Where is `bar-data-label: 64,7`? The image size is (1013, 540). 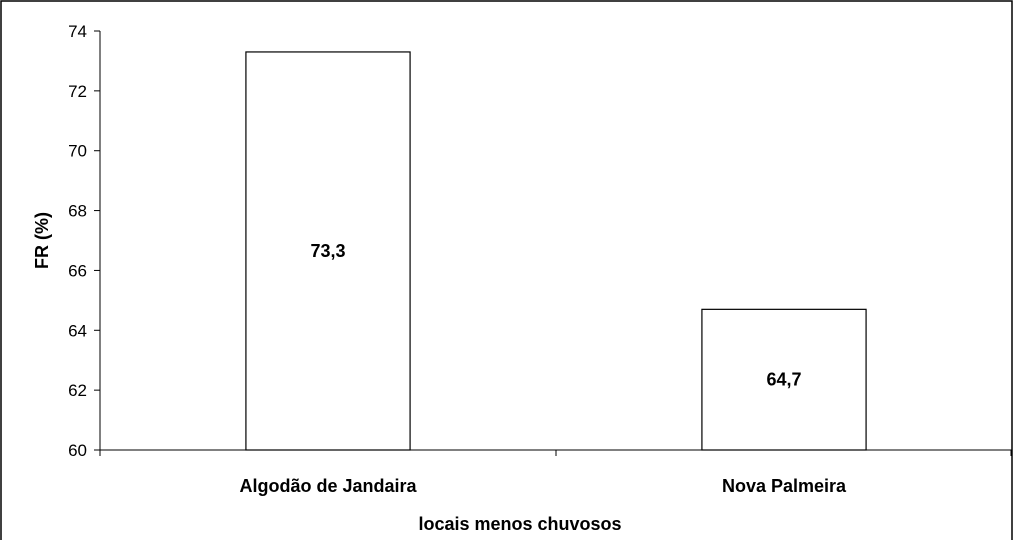
bar-data-label: 64,7 is located at coordinates (783, 380).